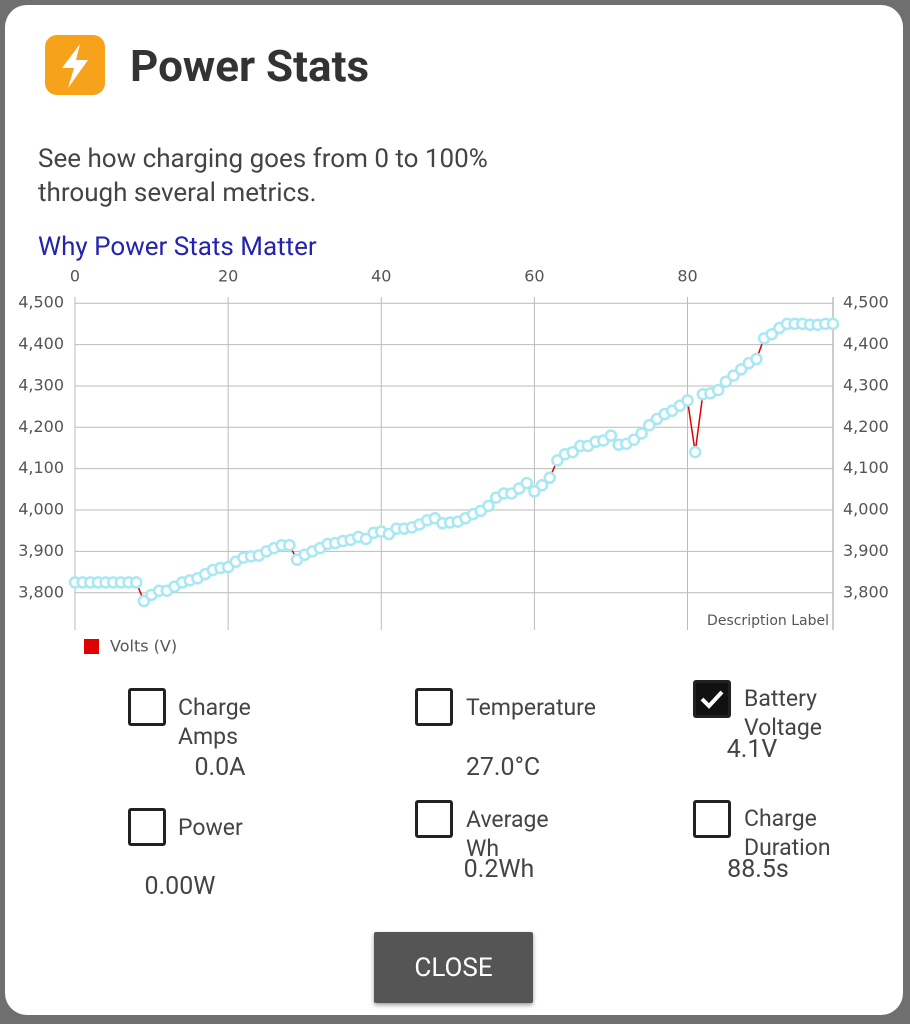 The width and height of the screenshot is (910, 1024). What do you see at coordinates (499, 869) in the screenshot?
I see `metric-value: 0.2Wh` at bounding box center [499, 869].